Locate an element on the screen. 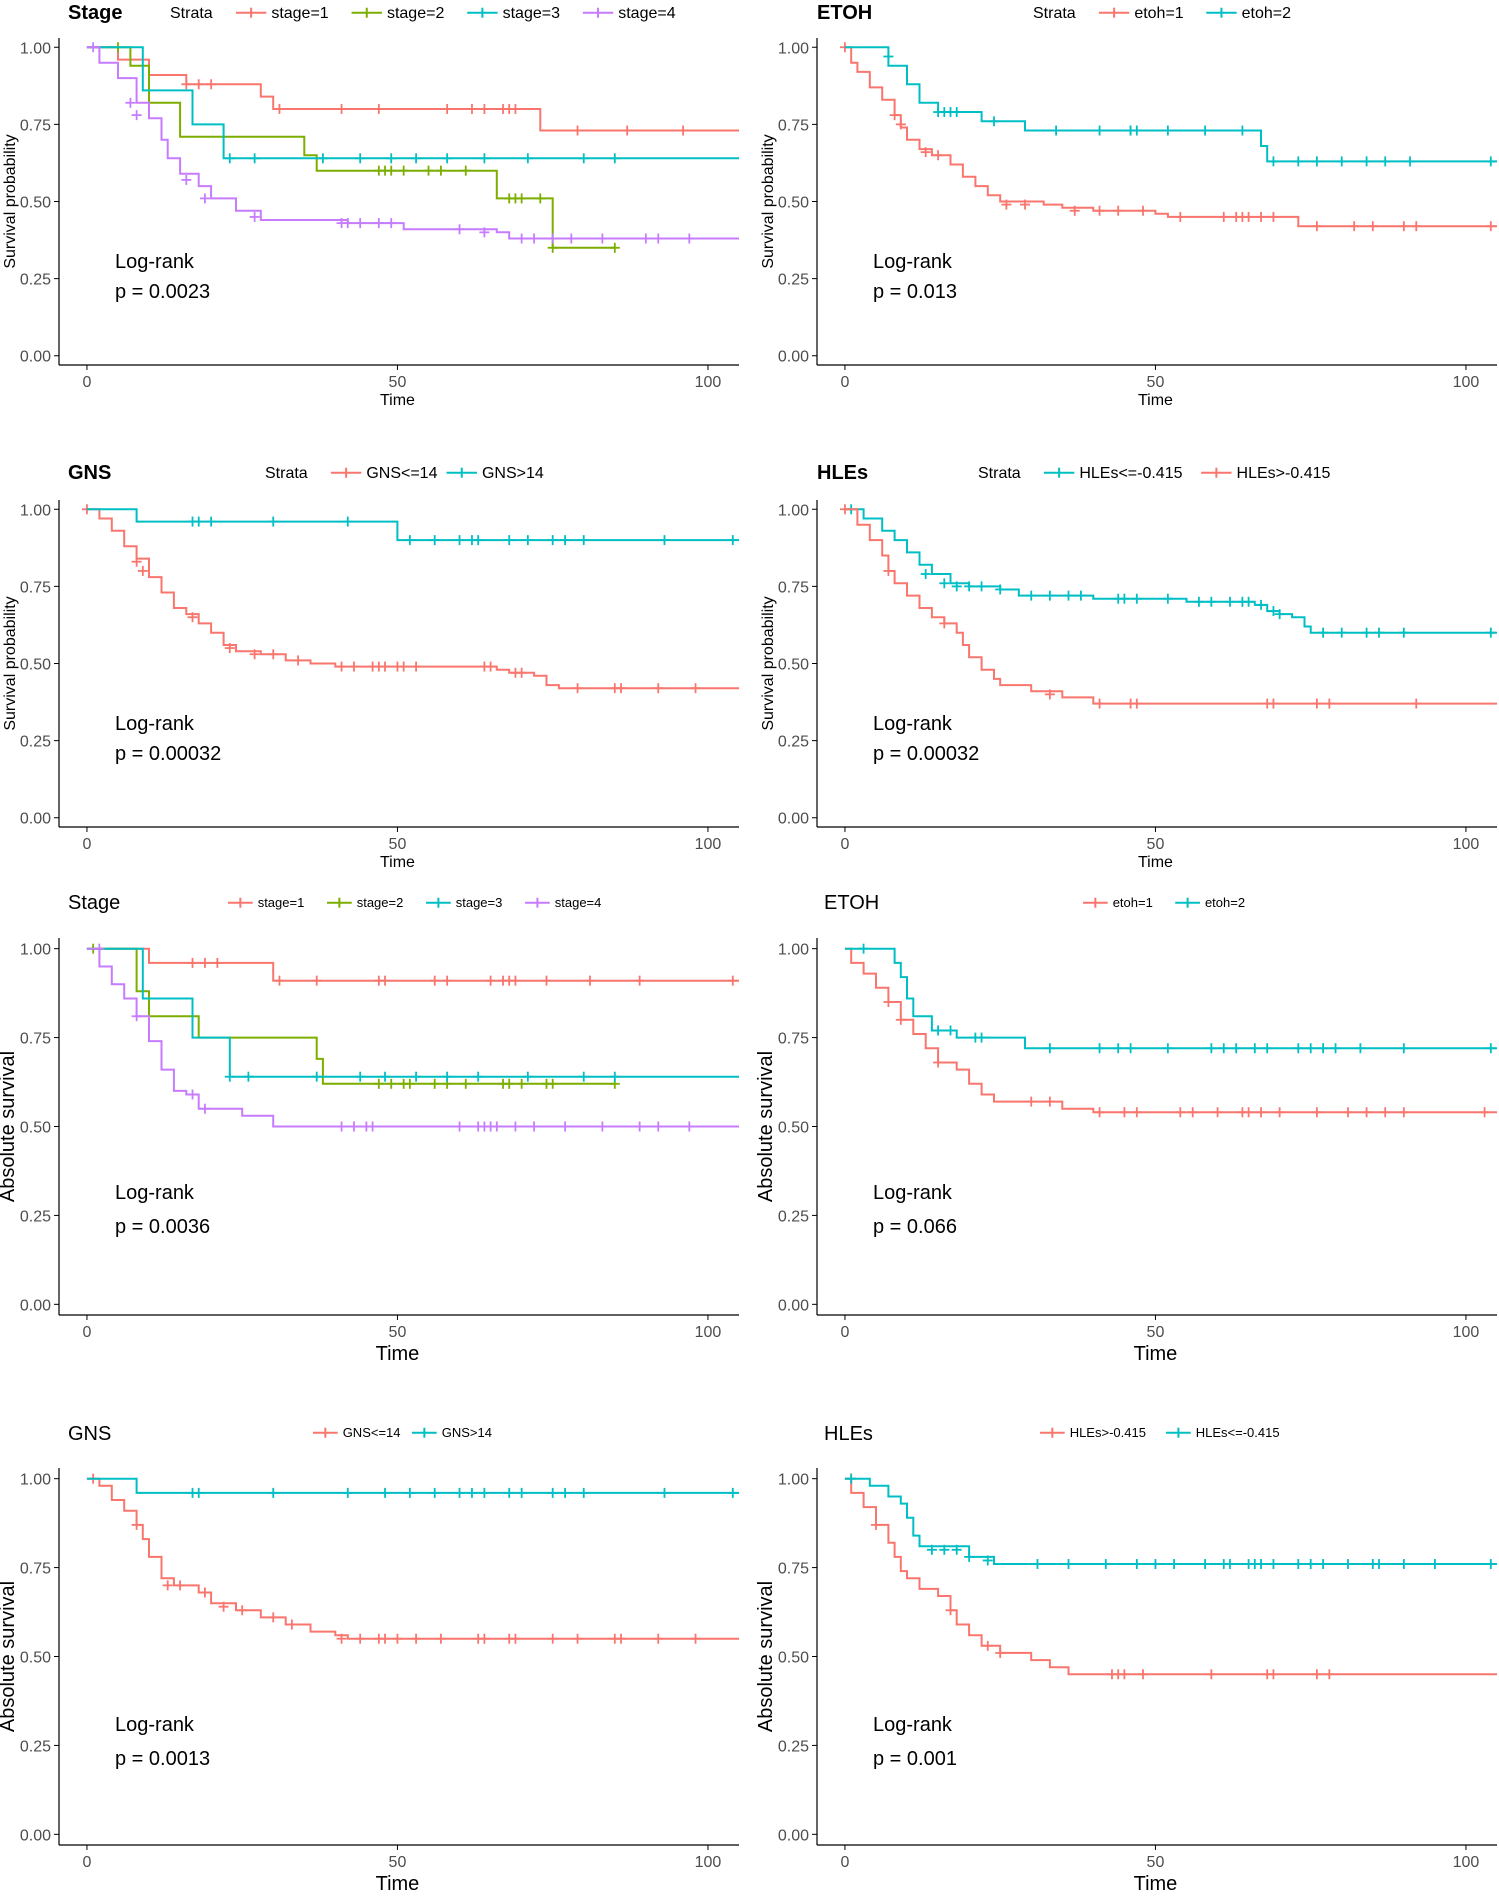 This screenshot has width=1499, height=1899. p-value-label: p = 0.013 is located at coordinates (915, 292).